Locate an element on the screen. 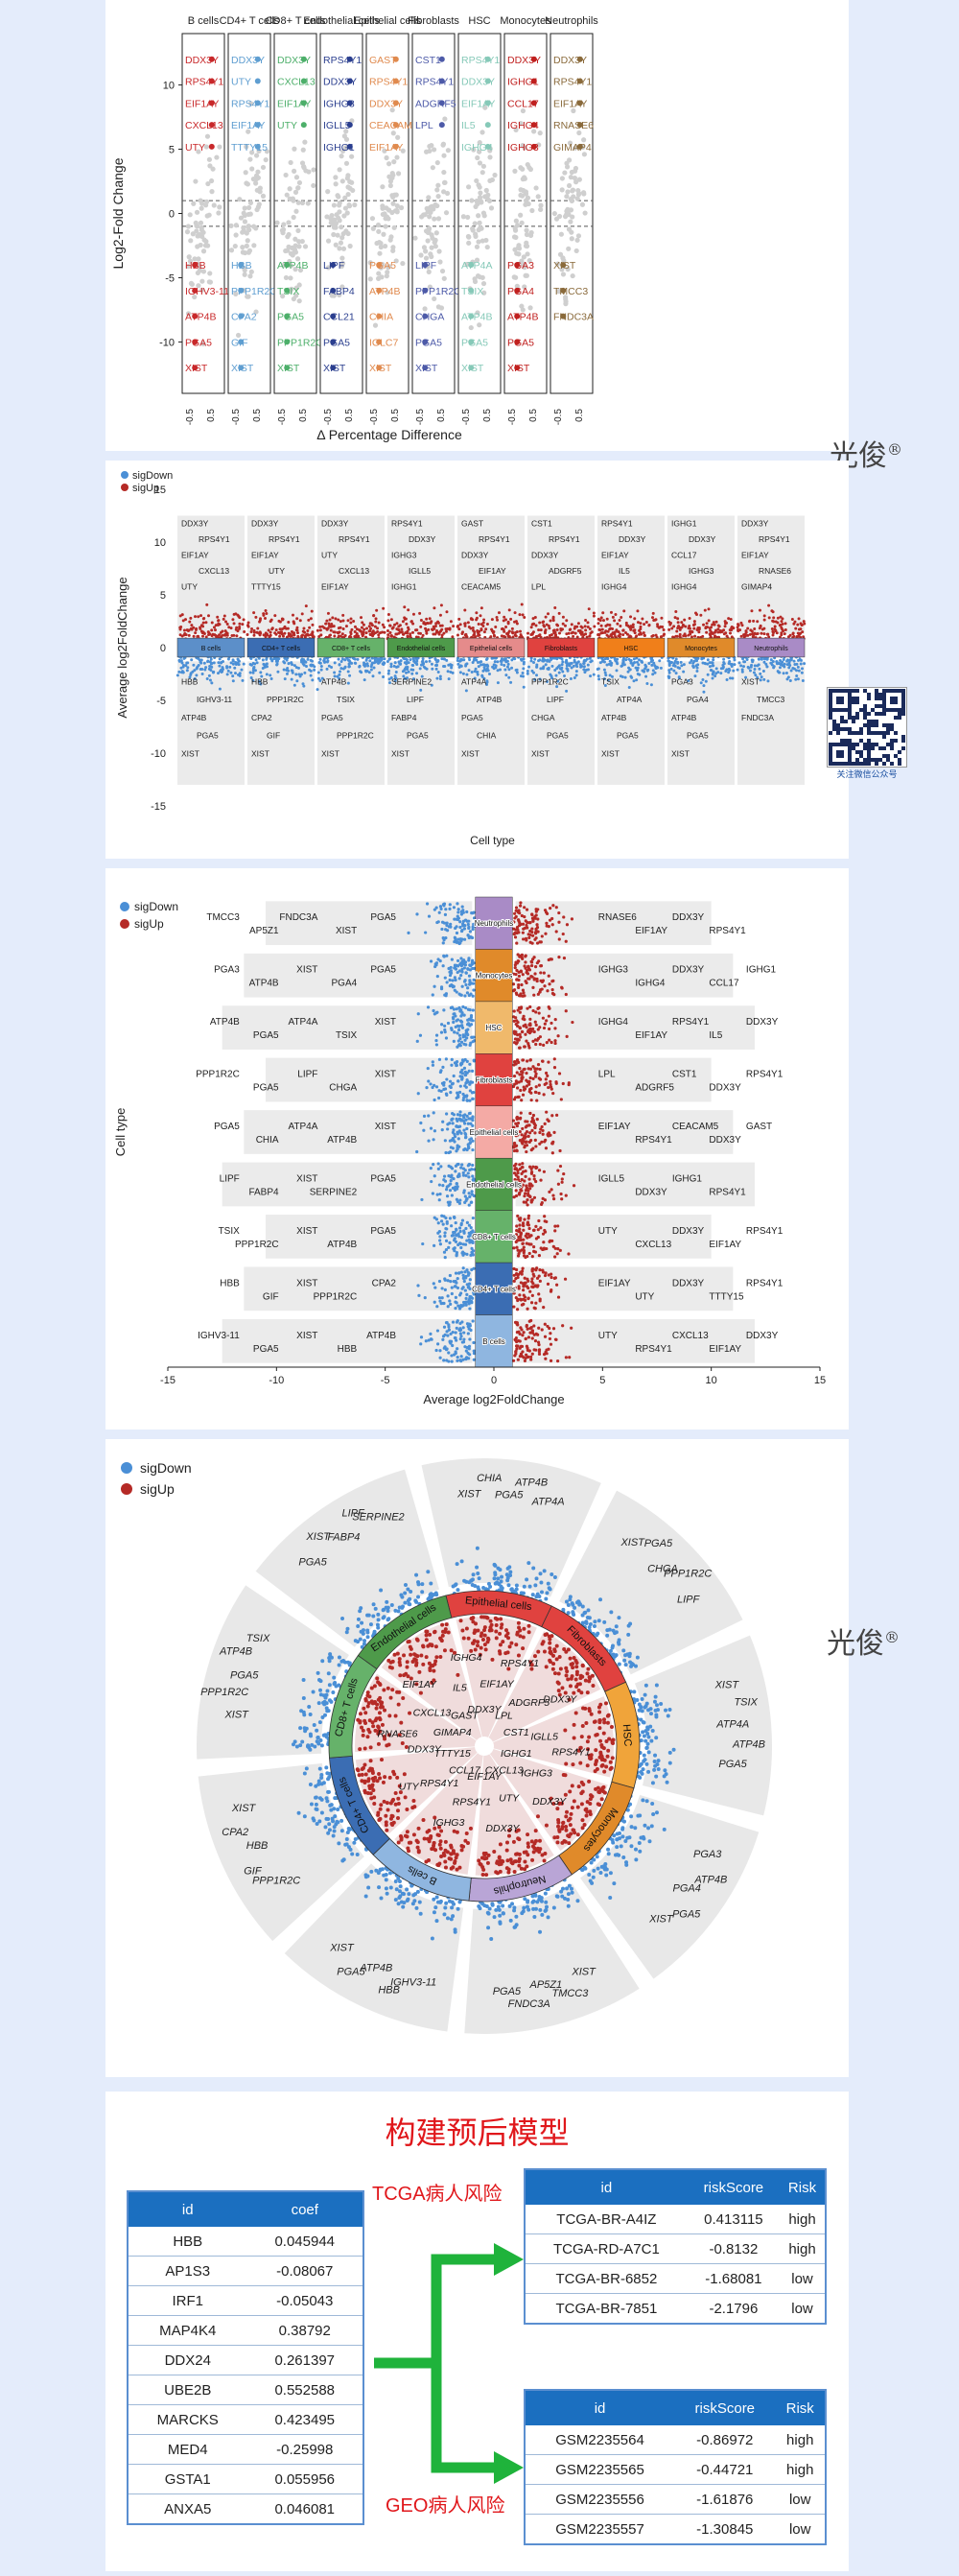 The image size is (959, 2576). group-label: Endothelial cells is located at coordinates (421, 649).